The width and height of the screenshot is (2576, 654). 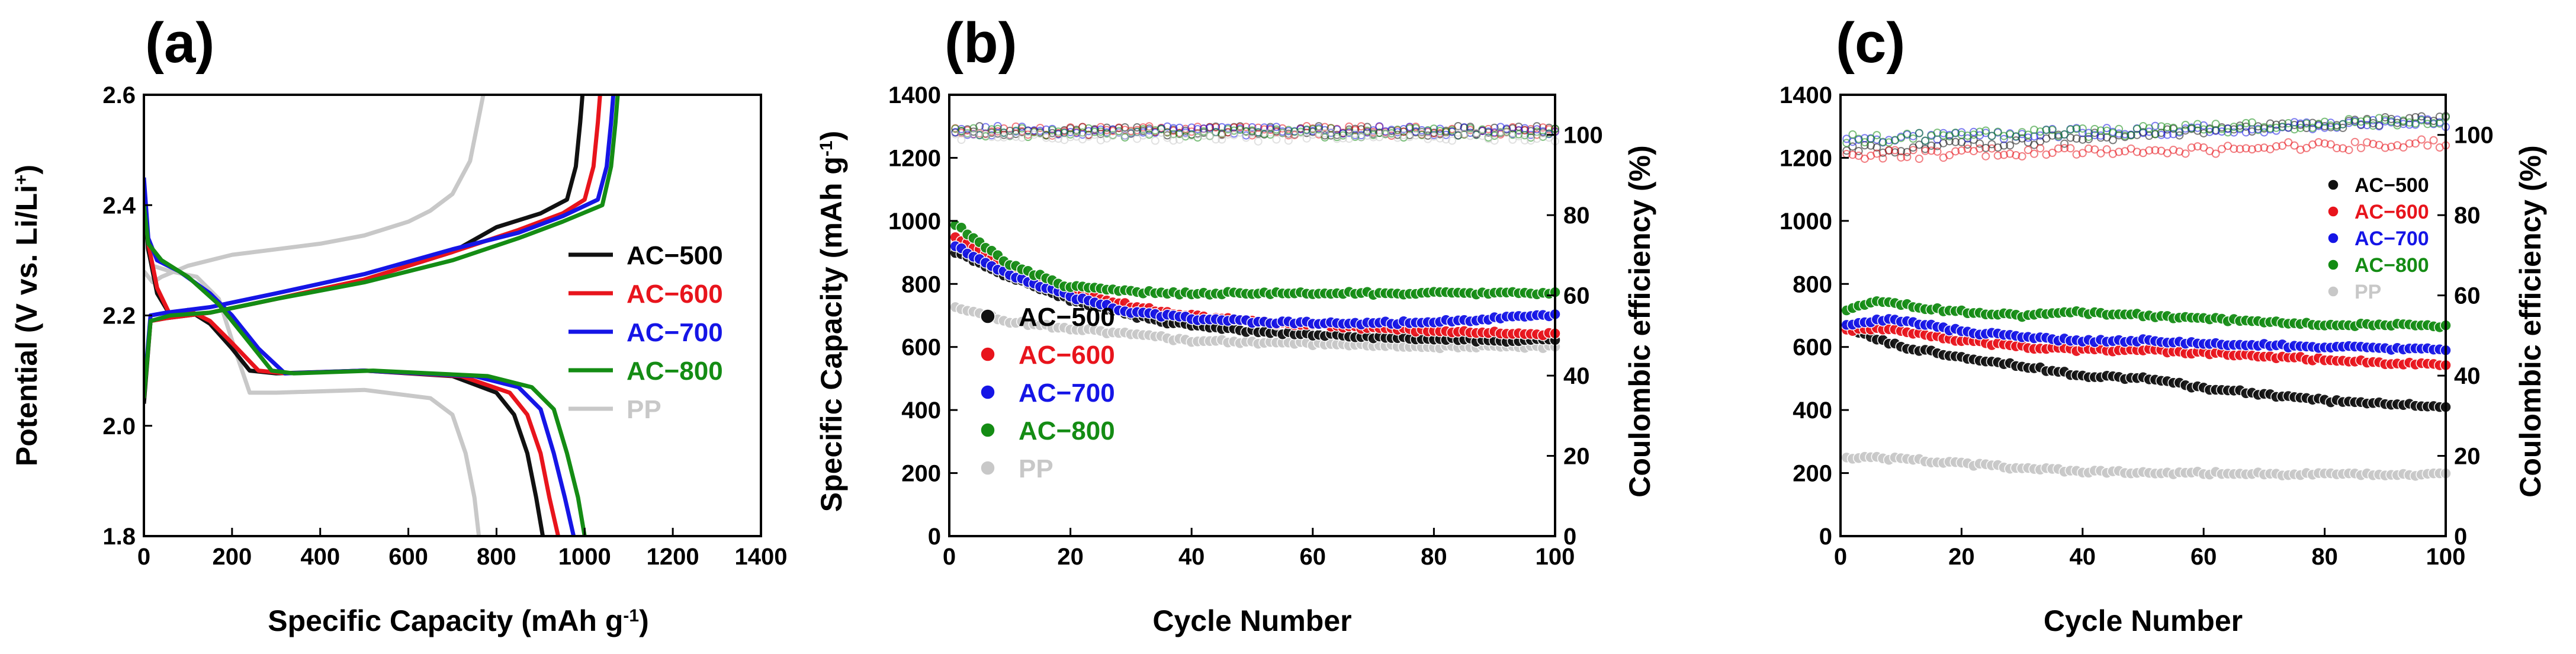 I want to click on legend-label-ac-700: AC−700, so click(x=2392, y=238).